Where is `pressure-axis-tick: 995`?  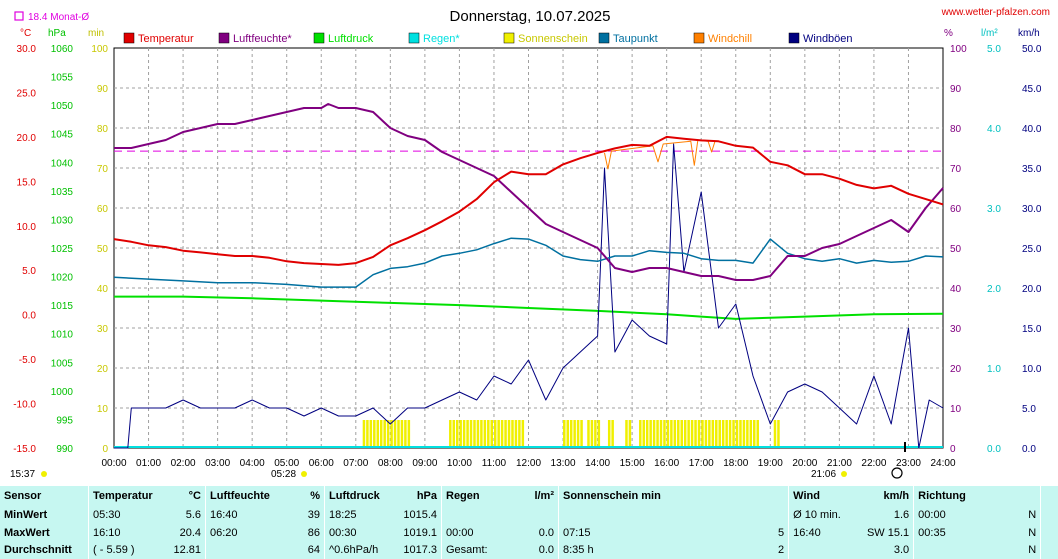 pressure-axis-tick: 995 is located at coordinates (64, 420).